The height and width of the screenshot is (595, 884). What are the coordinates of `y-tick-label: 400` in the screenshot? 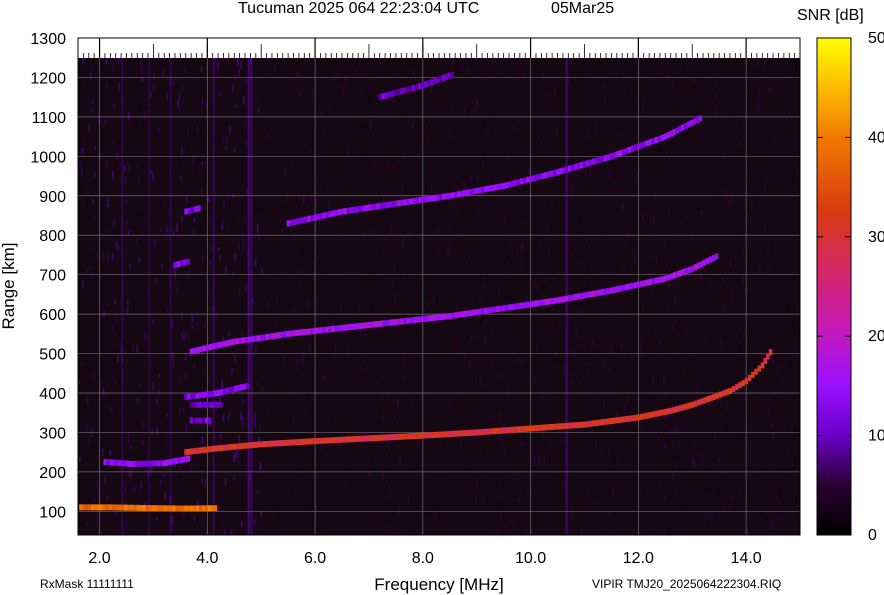 It's located at (52, 394).